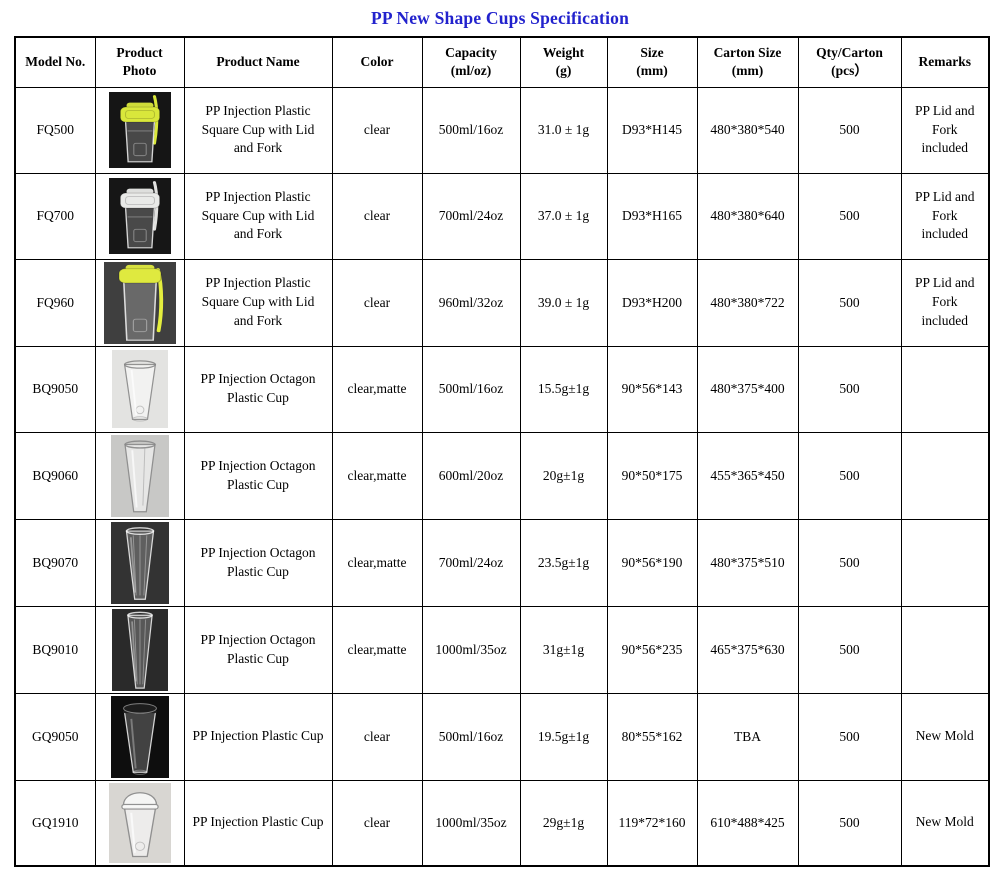  What do you see at coordinates (747, 562) in the screenshot?
I see `cell-carton-size: 480*375*510` at bounding box center [747, 562].